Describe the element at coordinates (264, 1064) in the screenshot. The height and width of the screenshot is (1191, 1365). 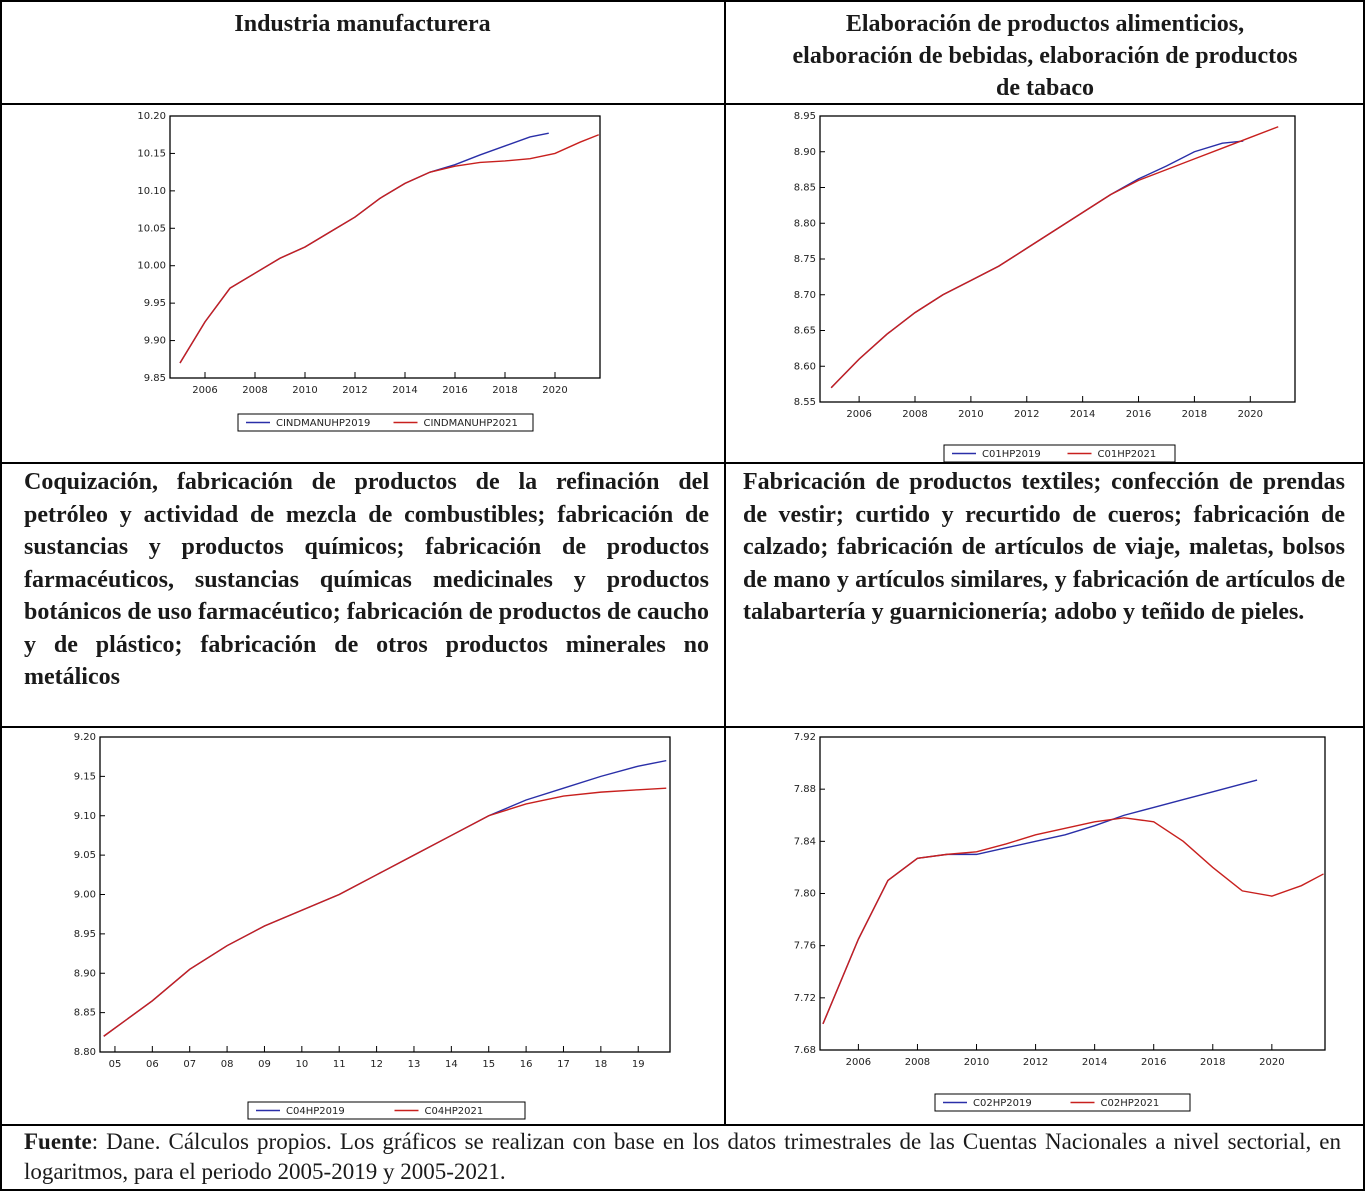
I see `x-tick-label: 09` at that location.